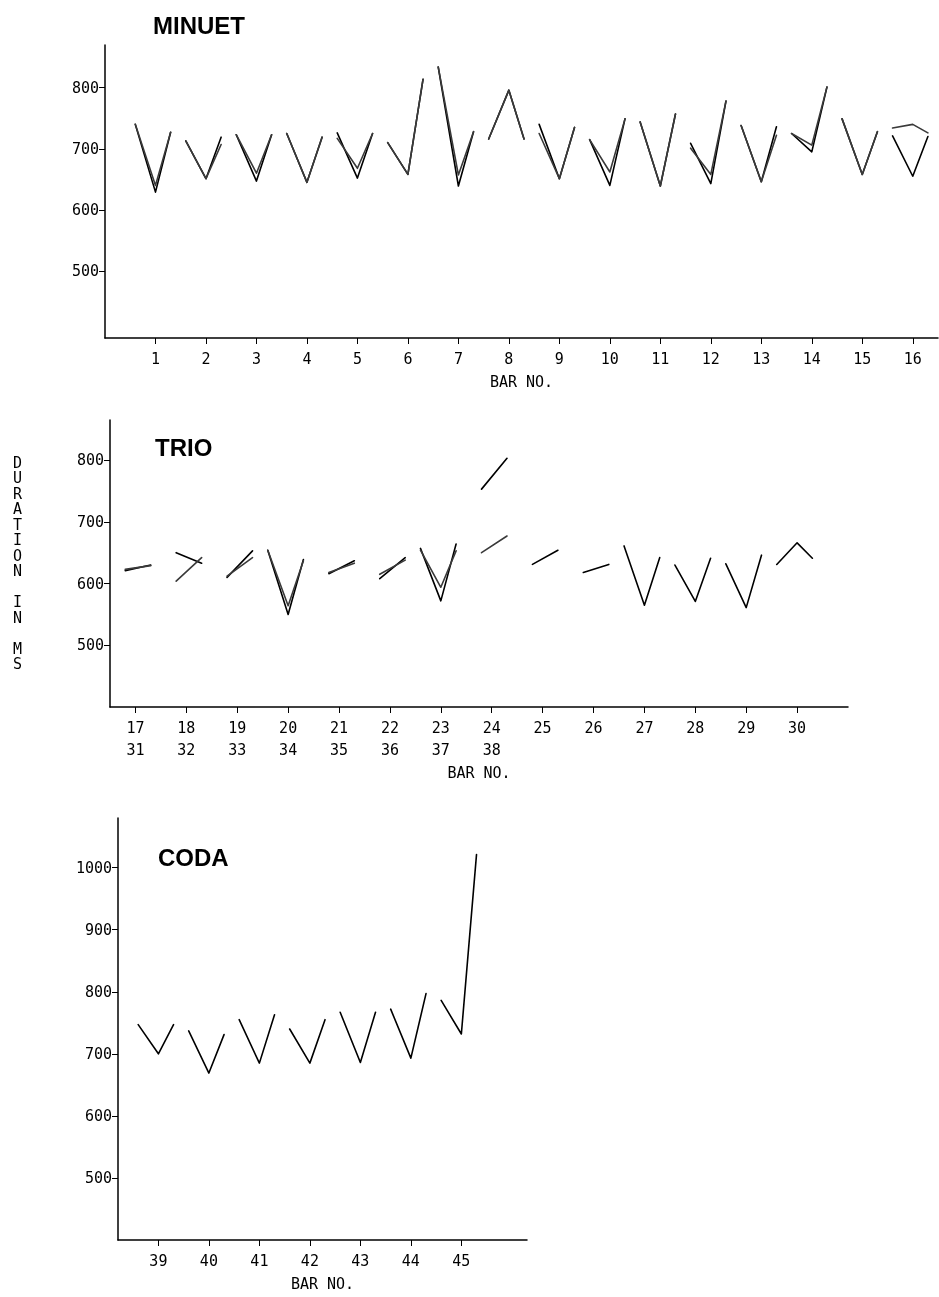 The width and height of the screenshot is (939, 1297). What do you see at coordinates (93, 867) in the screenshot?
I see `y-tick-label: 1000` at bounding box center [93, 867].